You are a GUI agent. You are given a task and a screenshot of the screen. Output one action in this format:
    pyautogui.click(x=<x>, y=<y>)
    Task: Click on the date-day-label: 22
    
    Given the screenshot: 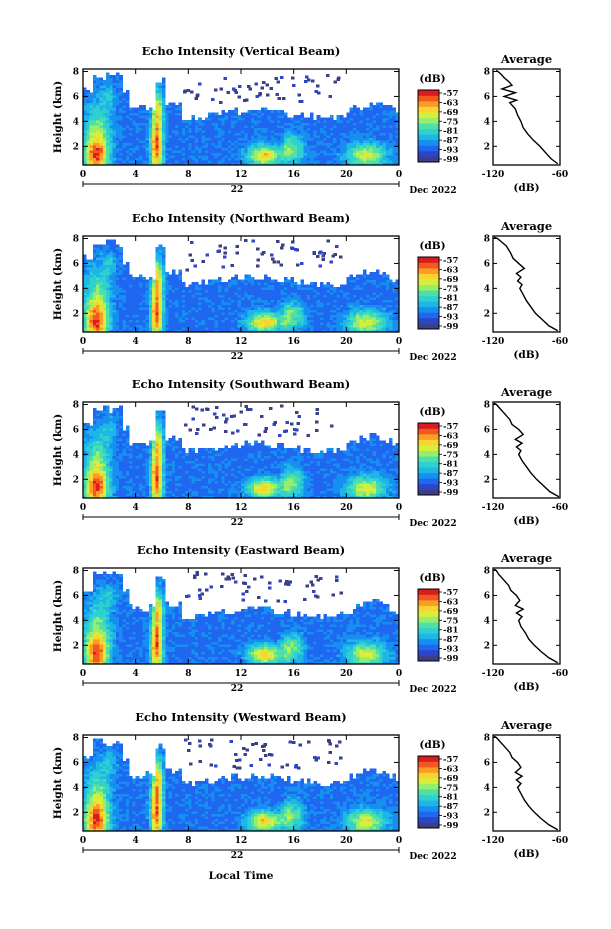 What is the action you would take?
    pyautogui.click(x=237, y=190)
    